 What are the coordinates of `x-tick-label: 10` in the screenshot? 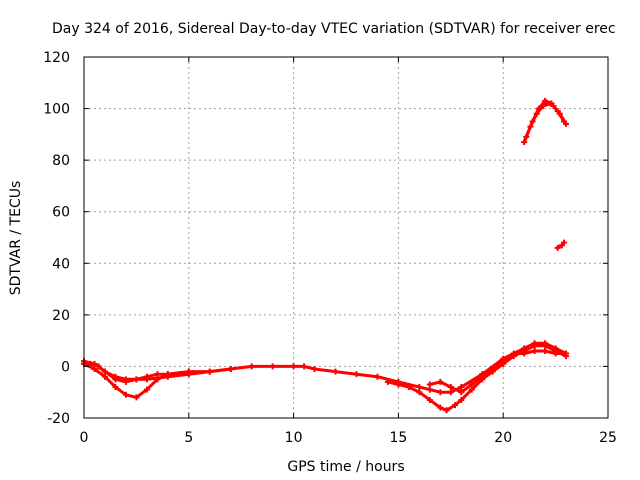 It's located at (294, 438).